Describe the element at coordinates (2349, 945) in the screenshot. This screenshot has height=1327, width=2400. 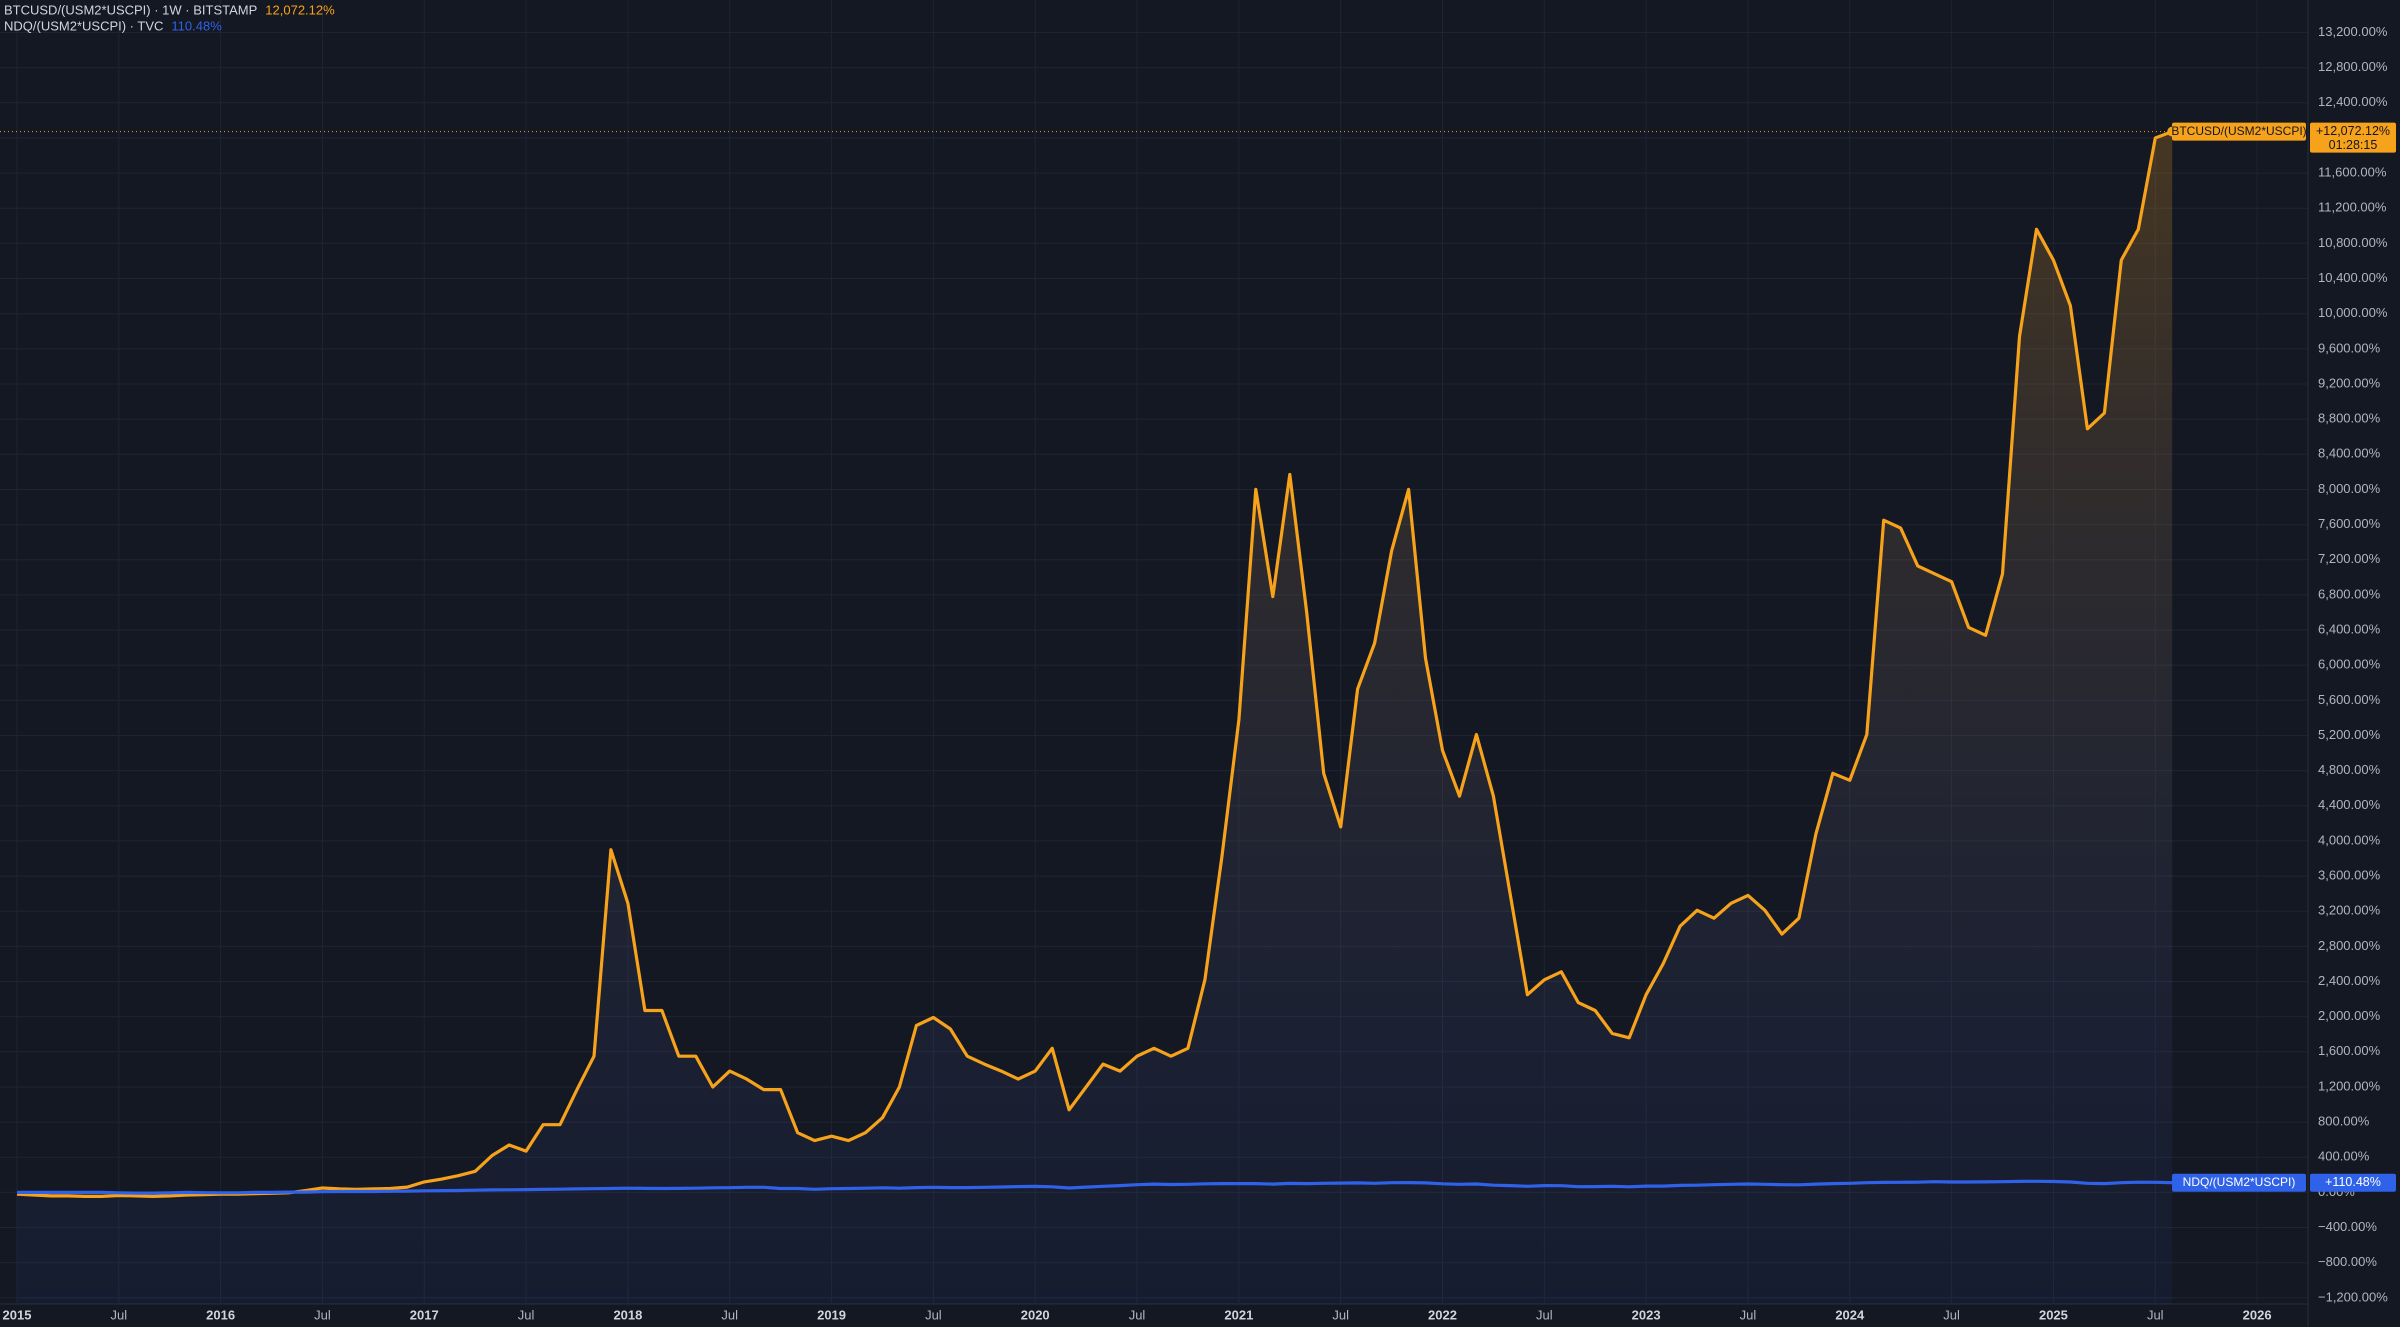
I see `y-tick-label: 2,800.00%` at that location.